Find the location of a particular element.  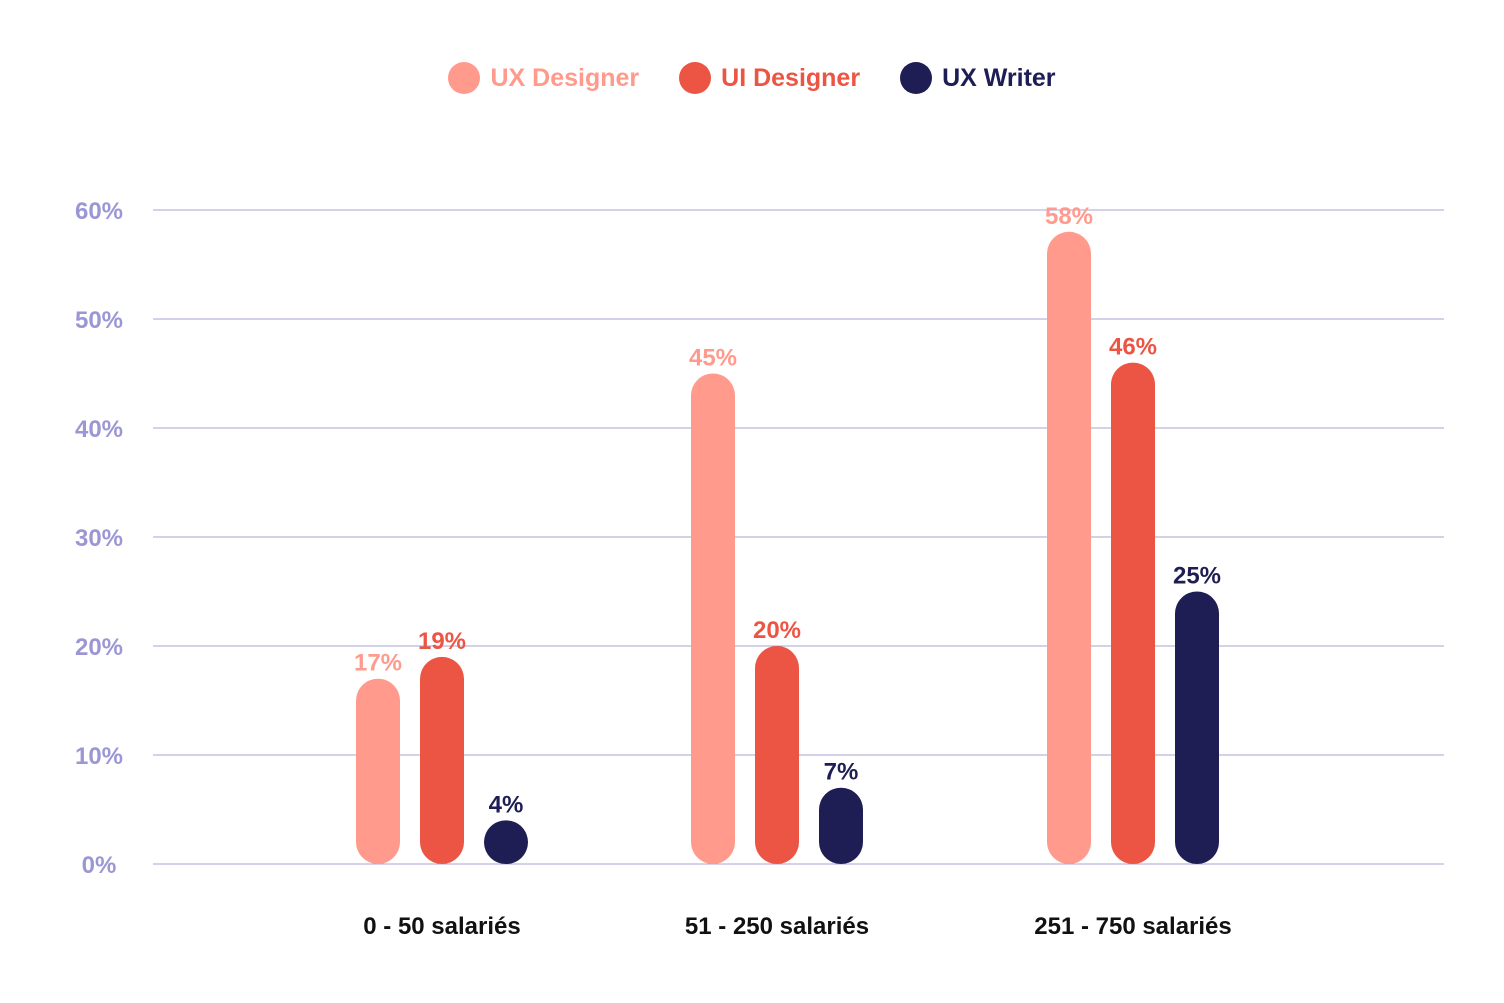

legend-item-ux-designer: UX Designer is located at coordinates (543, 78).